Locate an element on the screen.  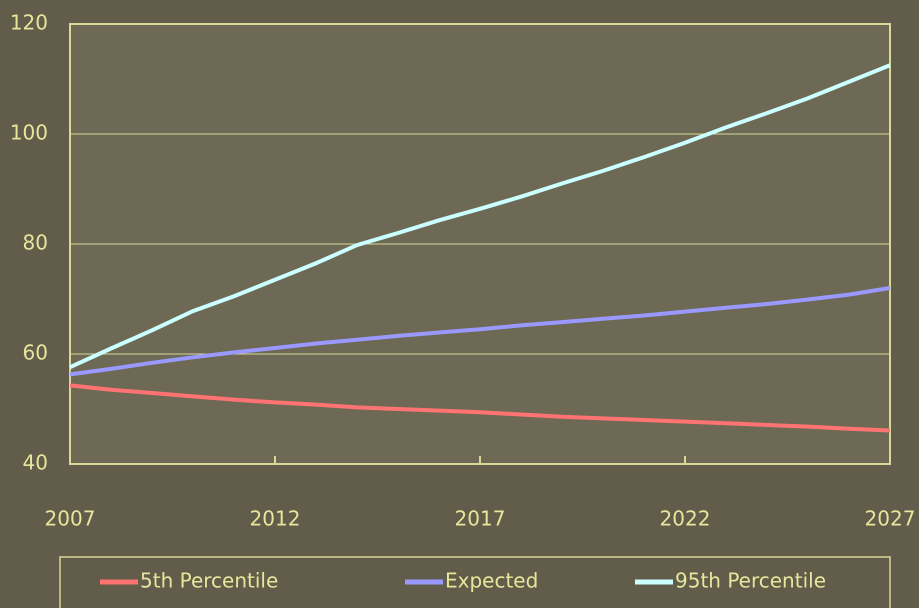
legend-label: 95th Percentile is located at coordinates (750, 581).